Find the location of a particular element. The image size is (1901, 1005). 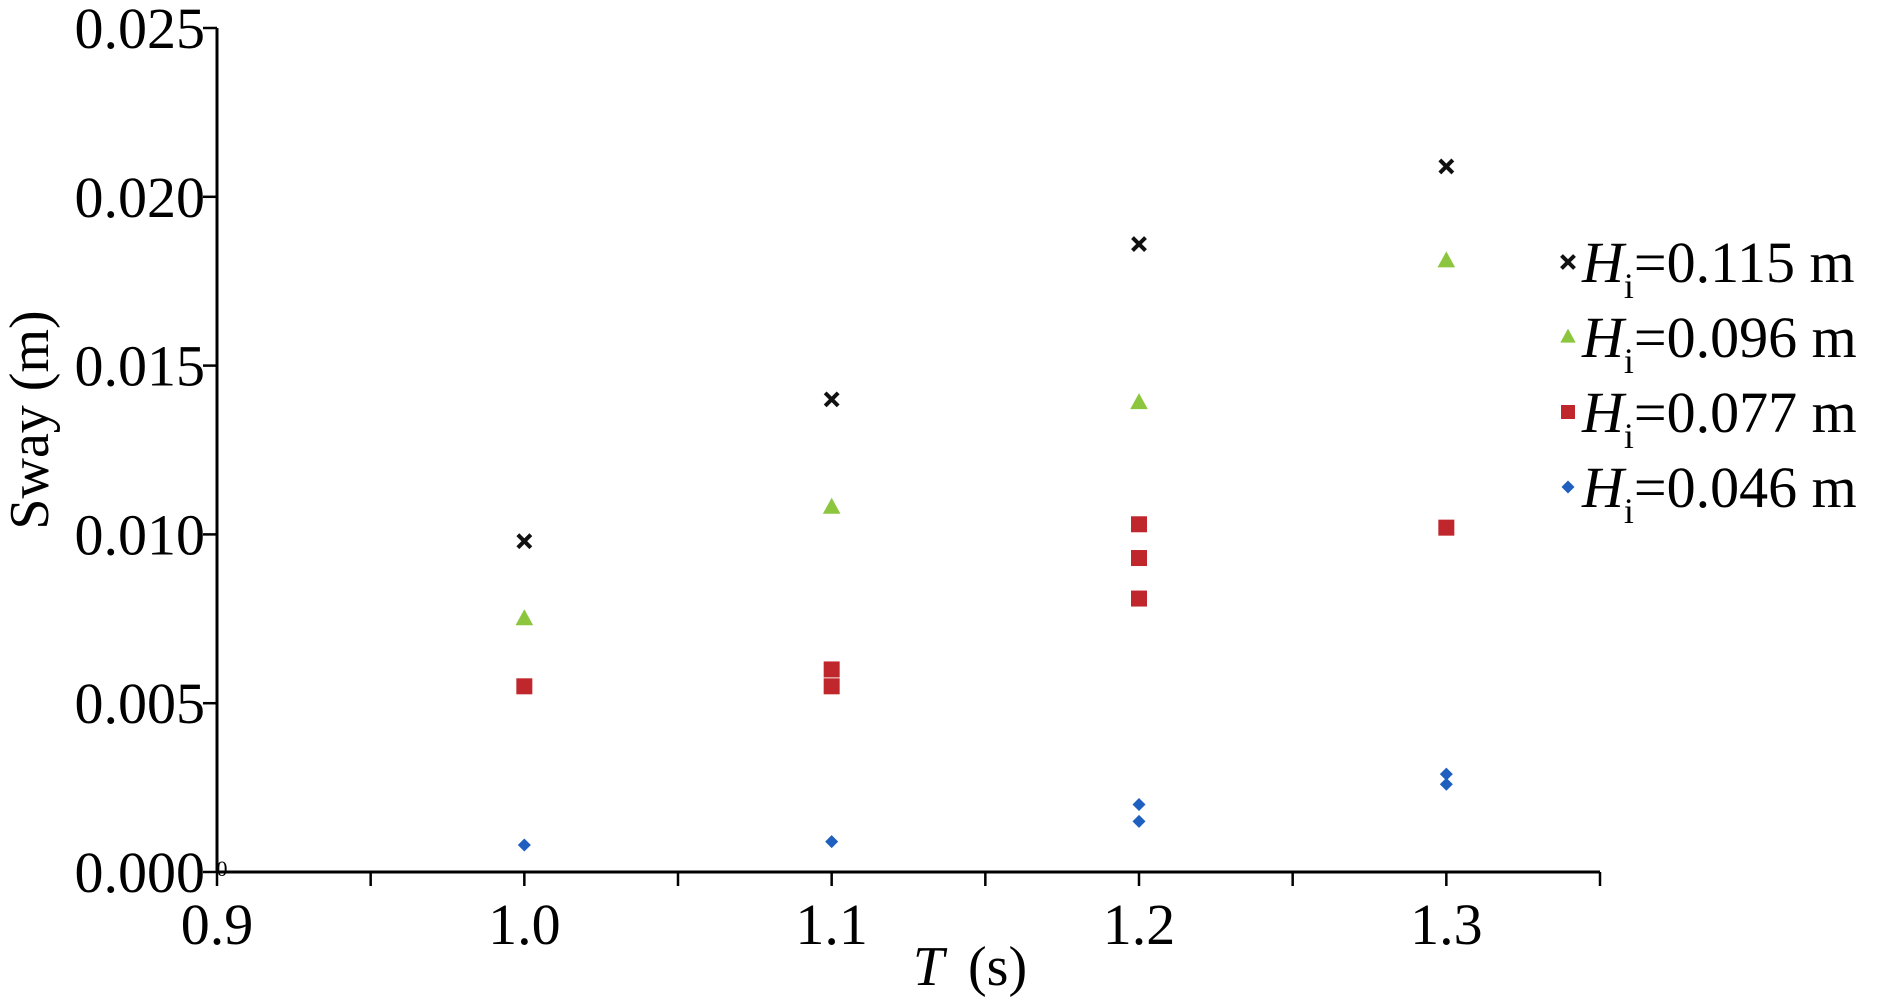

y-tick-label: 0.025 is located at coordinates (140, 30).